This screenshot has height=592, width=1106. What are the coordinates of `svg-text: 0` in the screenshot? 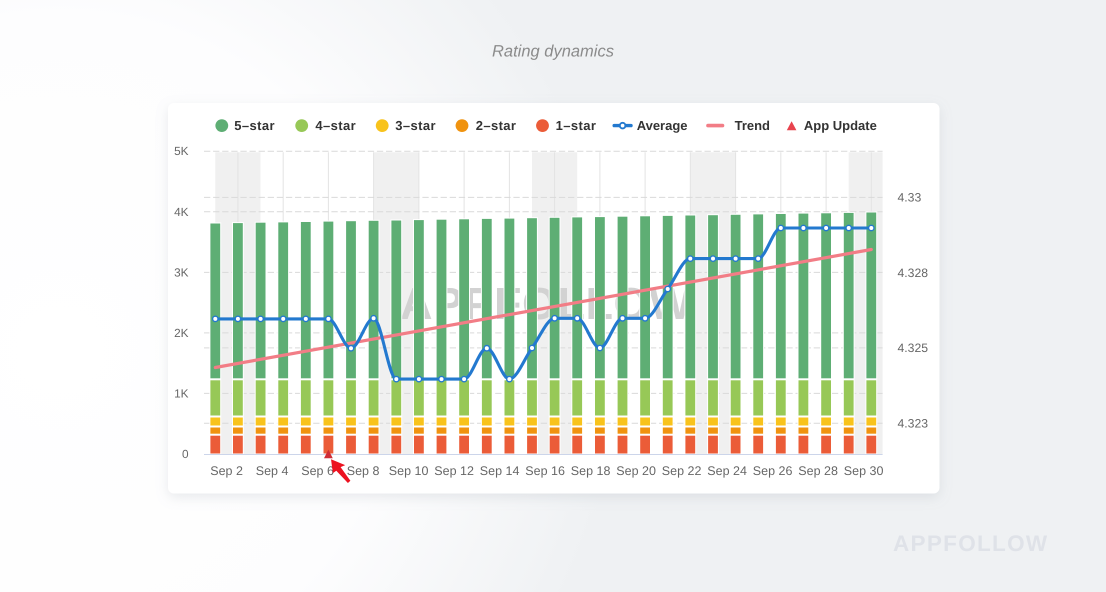 It's located at (185, 454).